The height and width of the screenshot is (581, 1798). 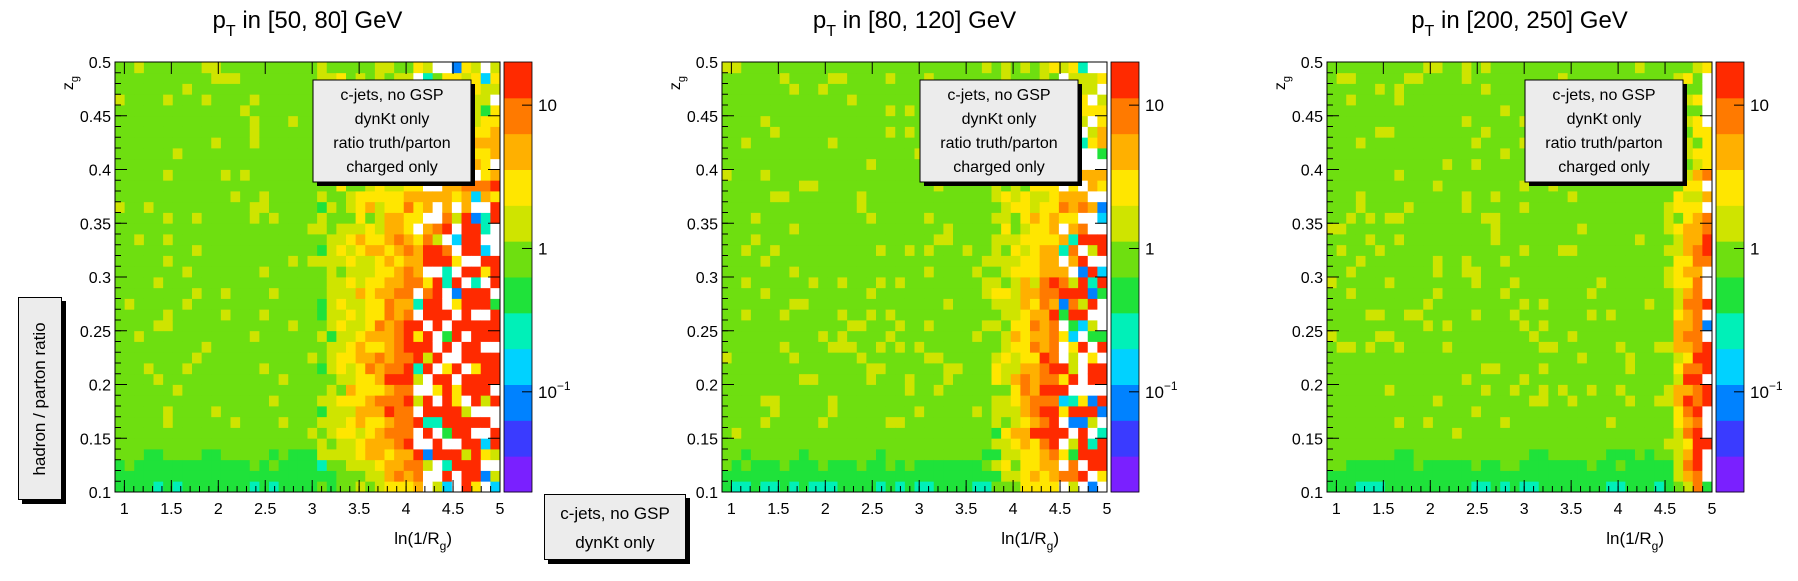 I want to click on colorbar-segment, so click(x=1125, y=188).